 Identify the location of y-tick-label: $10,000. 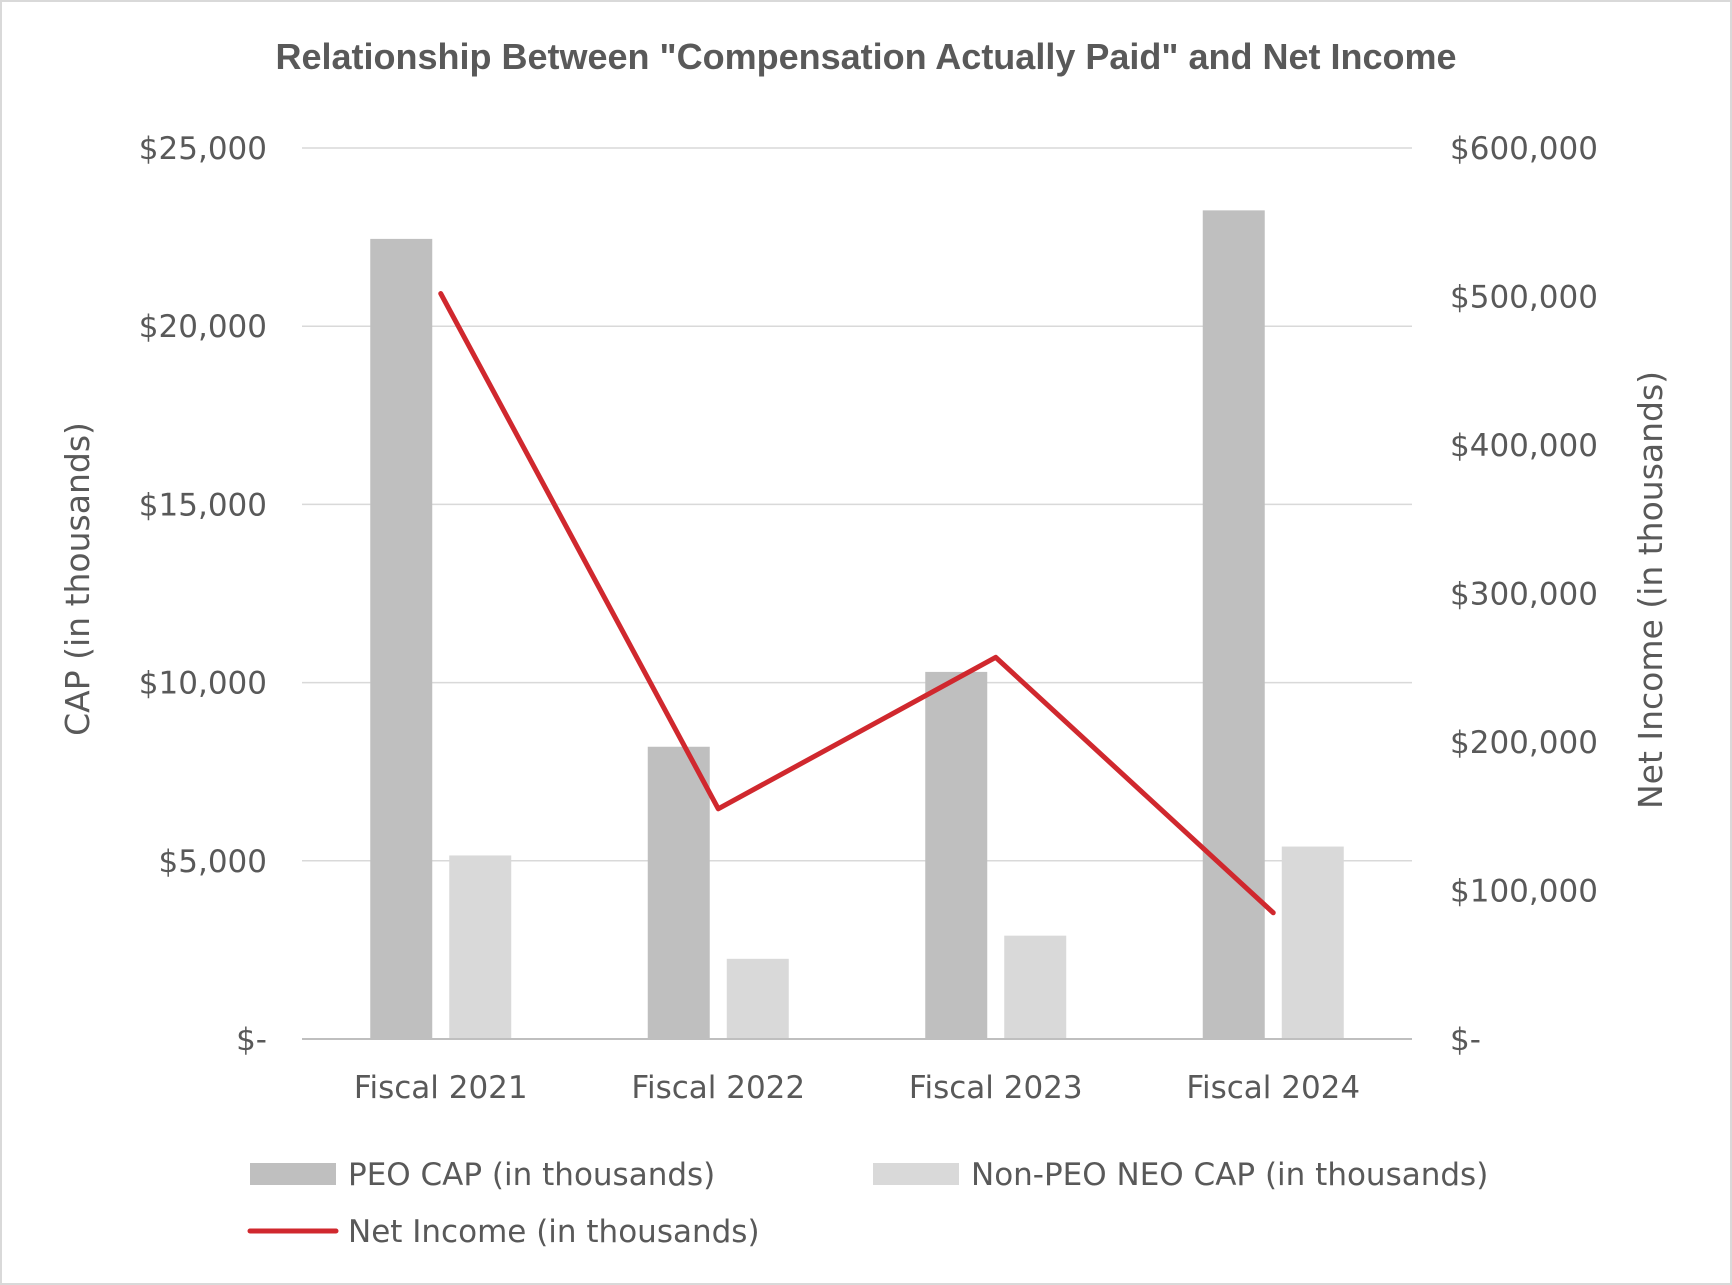
(203, 684).